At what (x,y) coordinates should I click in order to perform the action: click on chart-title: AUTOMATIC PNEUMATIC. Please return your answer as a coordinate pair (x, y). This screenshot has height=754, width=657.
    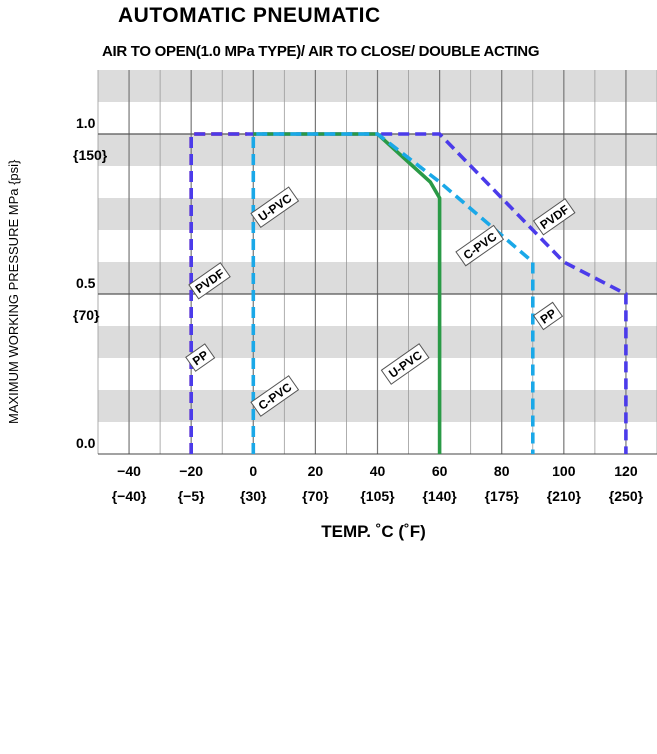
    Looking at the image, I should click on (249, 15).